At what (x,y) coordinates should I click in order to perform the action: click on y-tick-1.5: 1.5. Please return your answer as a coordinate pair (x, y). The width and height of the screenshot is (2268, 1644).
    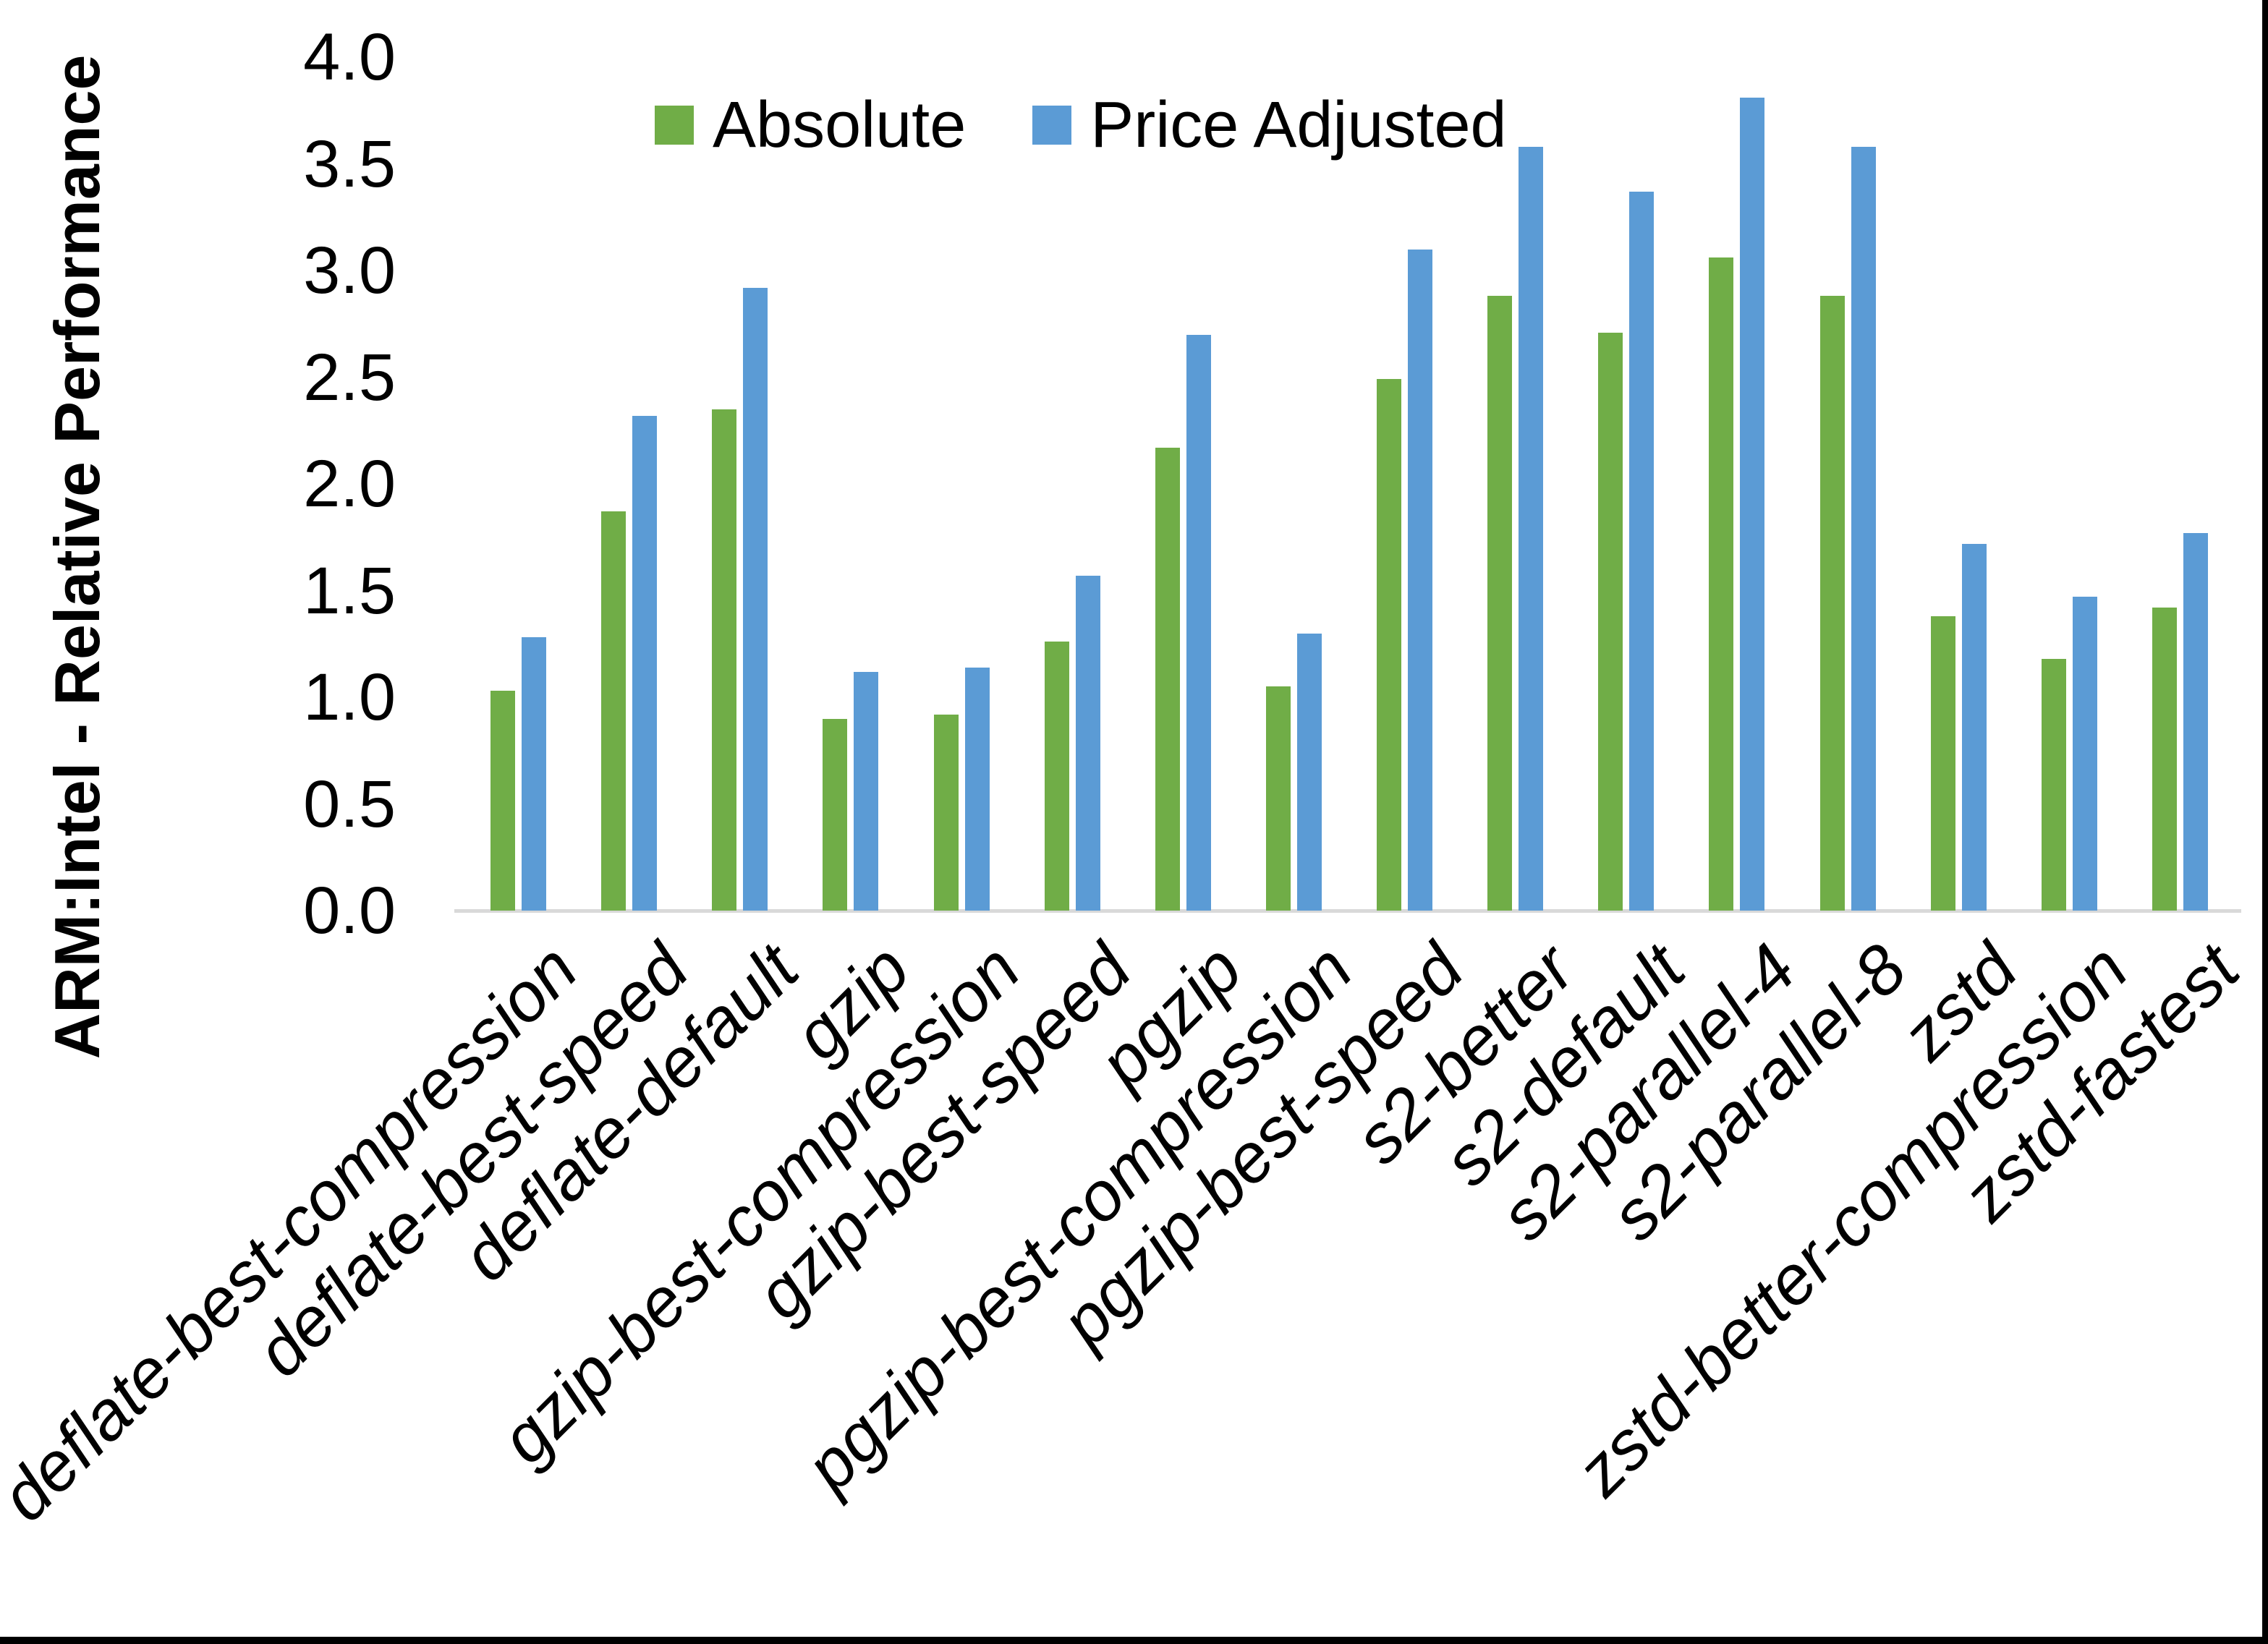
    Looking at the image, I should click on (349, 590).